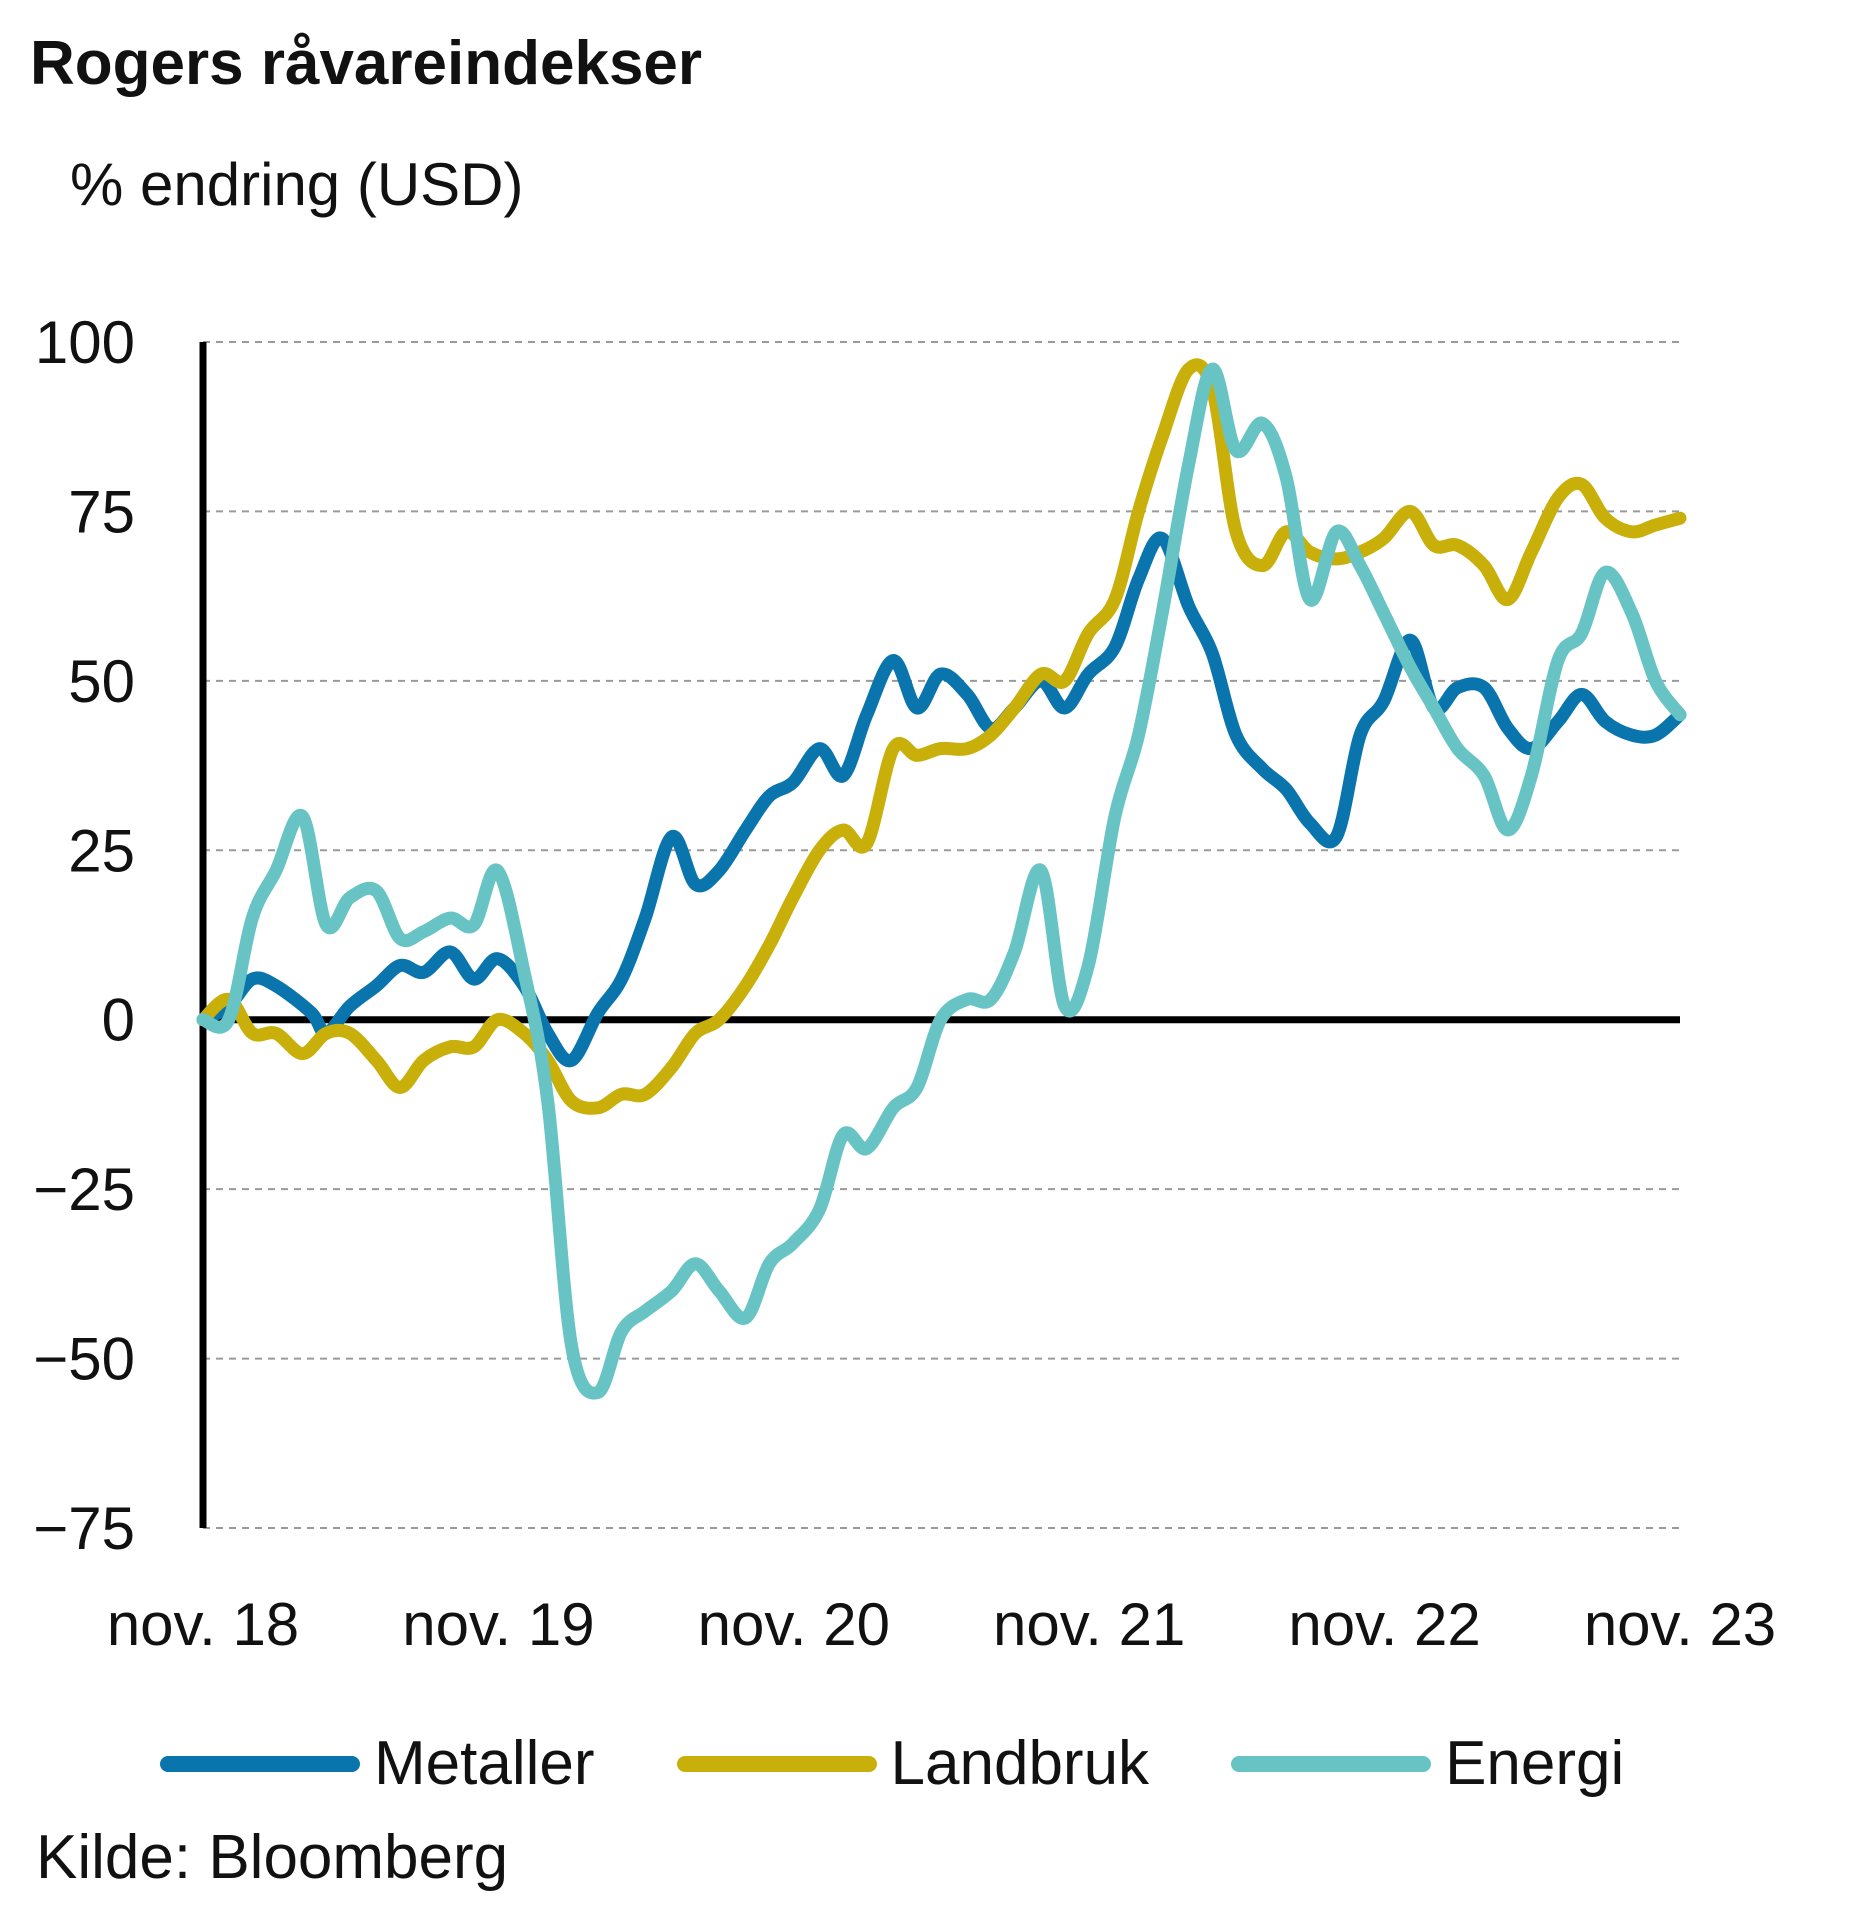 The width and height of the screenshot is (1871, 1920). Describe the element at coordinates (1535, 1763) in the screenshot. I see `legend-label-energi: Energi` at that location.